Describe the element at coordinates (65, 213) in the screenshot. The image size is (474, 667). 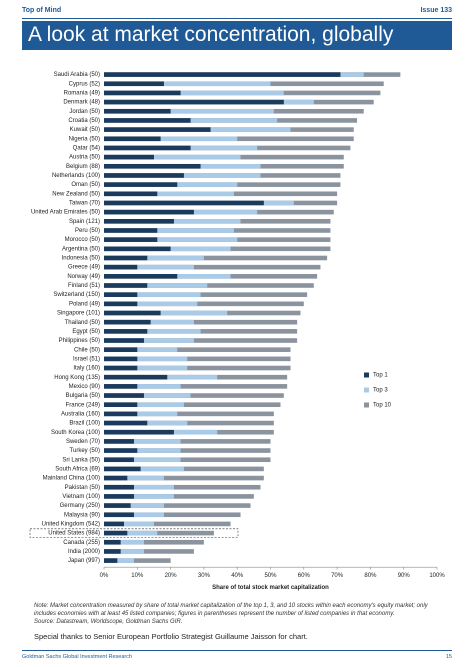
I see `category-label: United Arab Emirates (50)` at that location.